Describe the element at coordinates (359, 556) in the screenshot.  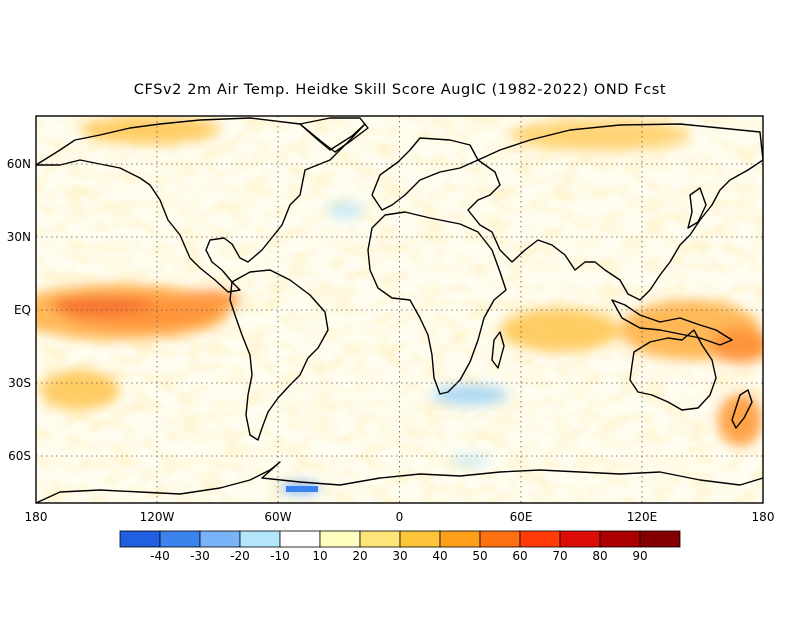
I see `colorbar-tick-label: 20` at that location.